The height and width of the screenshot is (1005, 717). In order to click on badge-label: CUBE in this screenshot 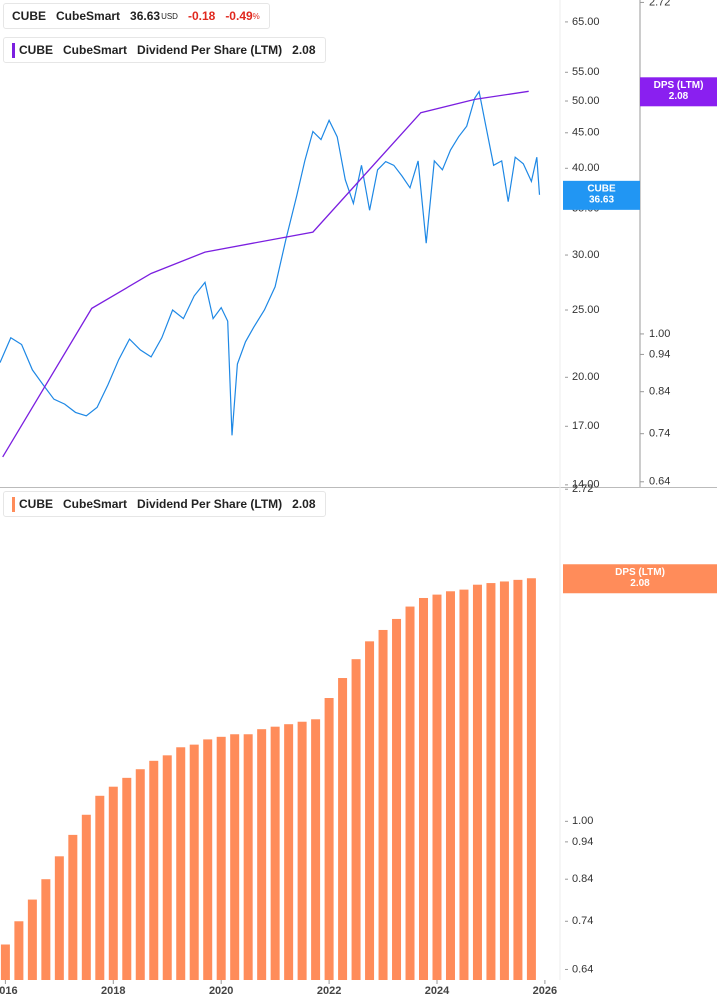, I will do `click(601, 188)`.